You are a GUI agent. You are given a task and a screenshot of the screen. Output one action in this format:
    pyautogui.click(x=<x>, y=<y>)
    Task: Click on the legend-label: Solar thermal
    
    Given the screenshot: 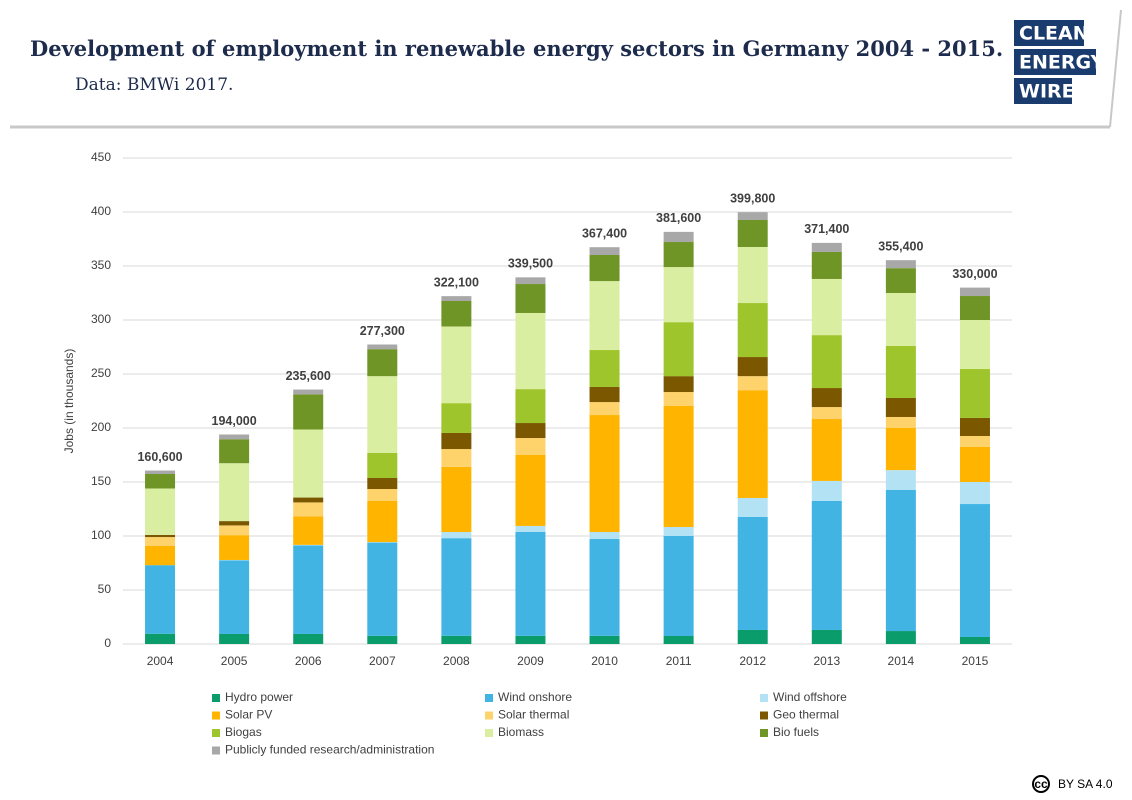 What is the action you would take?
    pyautogui.click(x=533, y=715)
    